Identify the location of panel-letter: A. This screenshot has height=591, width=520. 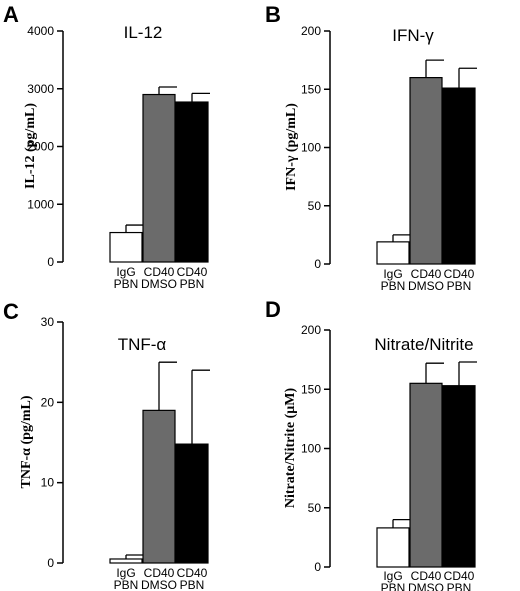
(11, 14).